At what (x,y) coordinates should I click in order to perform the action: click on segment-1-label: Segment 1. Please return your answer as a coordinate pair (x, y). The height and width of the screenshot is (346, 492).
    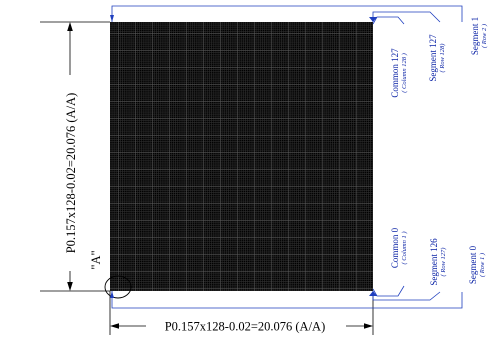
    Looking at the image, I should click on (475, 36).